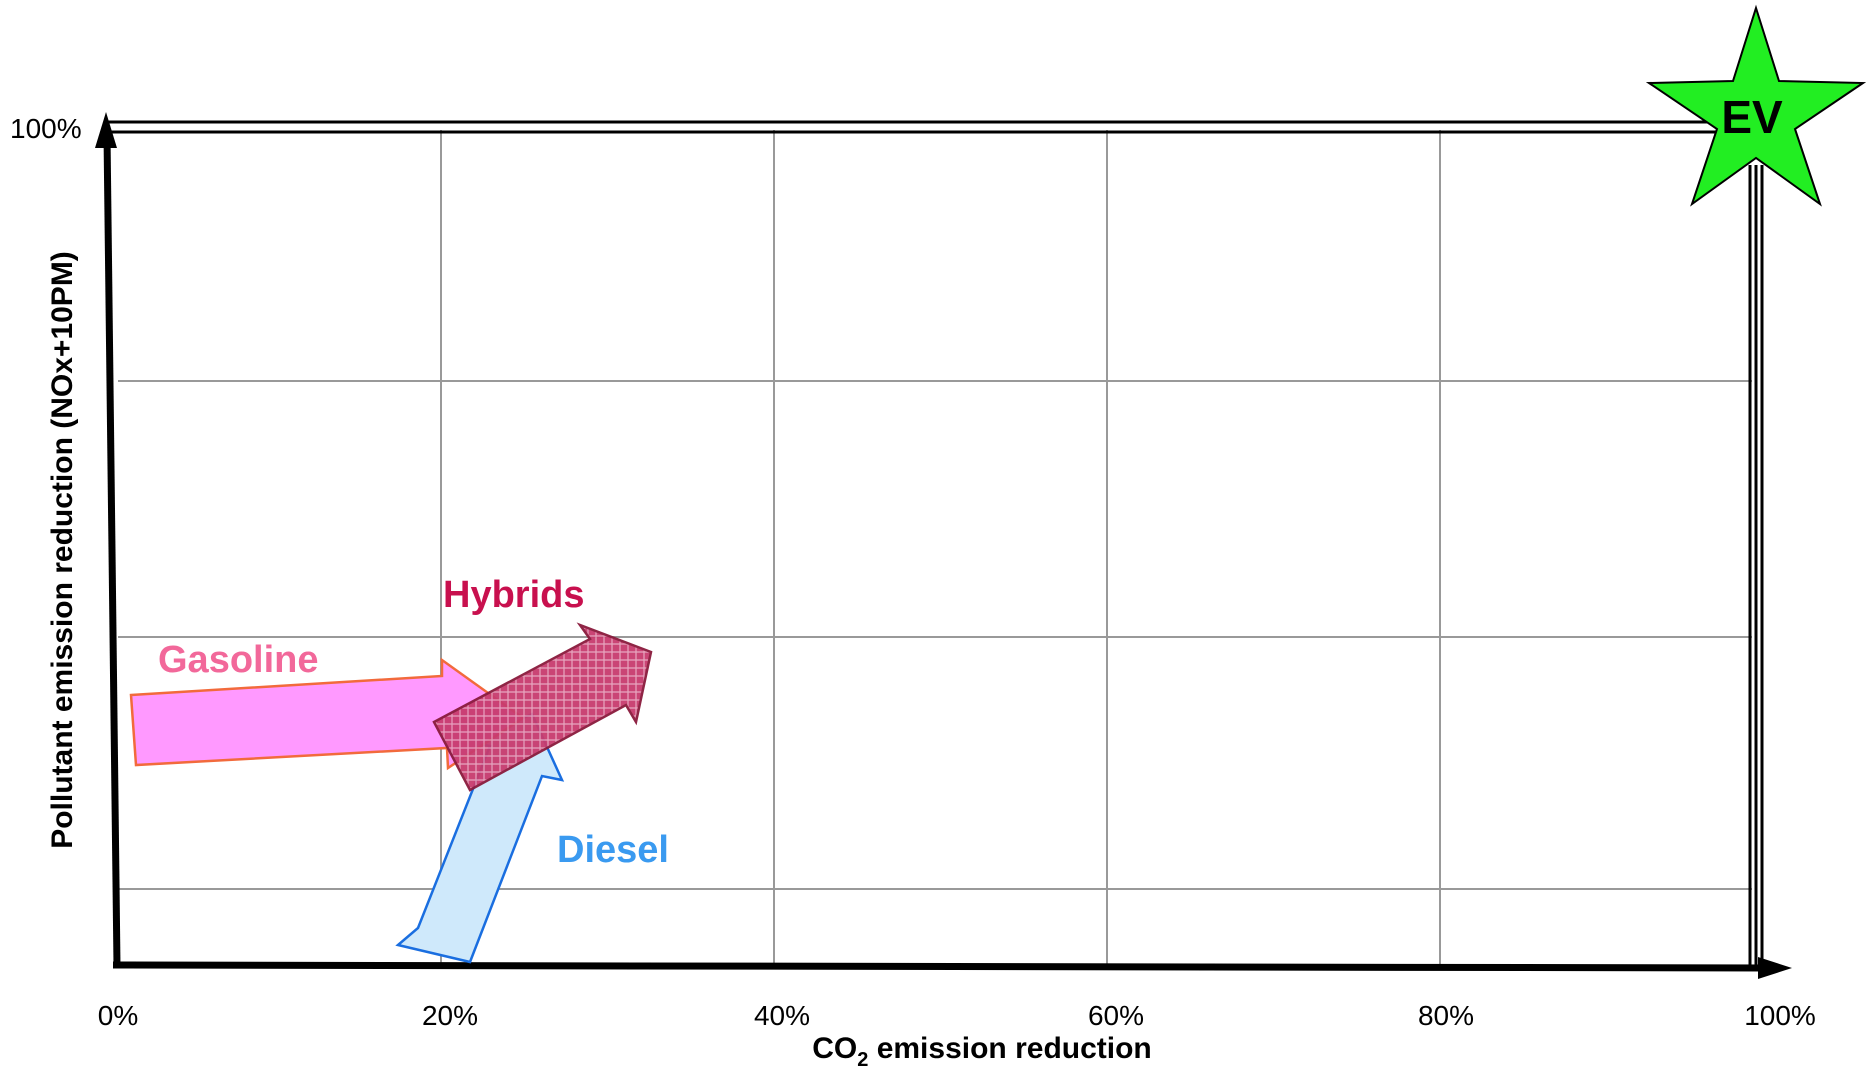  Describe the element at coordinates (1780, 1015) in the screenshot. I see `x-tick-label: 100%` at that location.